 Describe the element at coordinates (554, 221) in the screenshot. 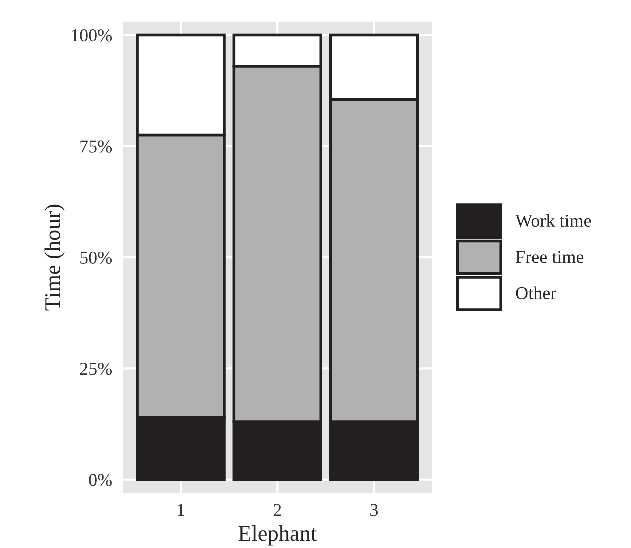

I see `legend-label: Work time` at that location.